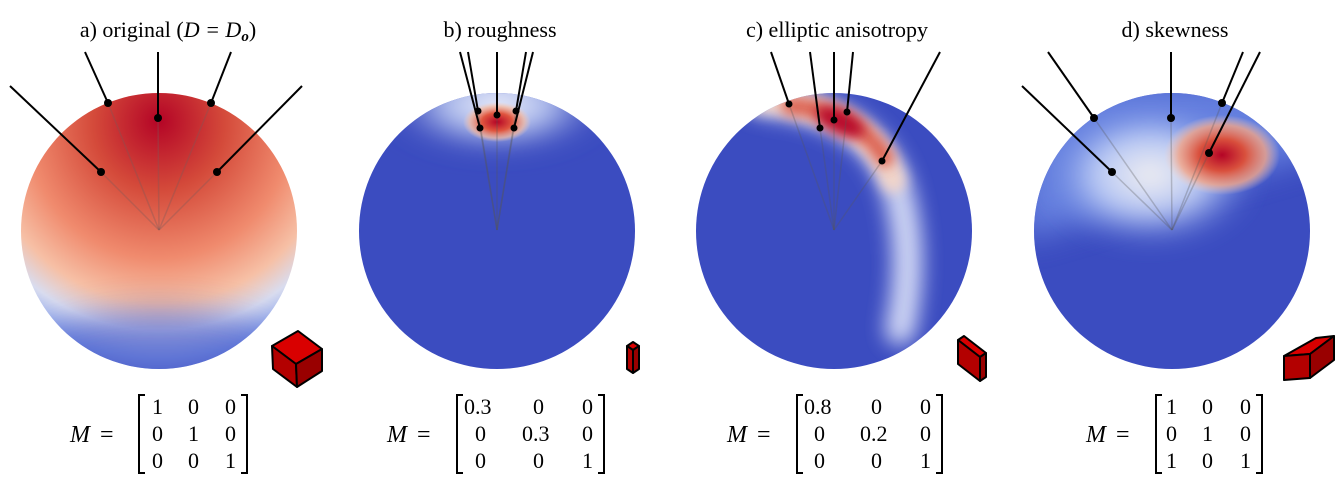 This screenshot has width=1341, height=488. Describe the element at coordinates (168, 31) in the screenshot. I see `panel-a-title: a) original (D = Do)` at that location.